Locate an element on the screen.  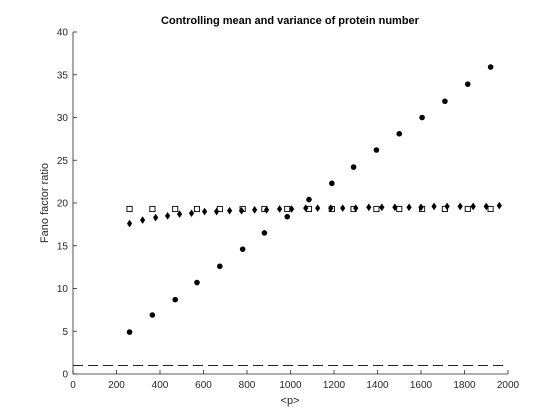
y-tick-label: 15 is located at coordinates (63, 246).